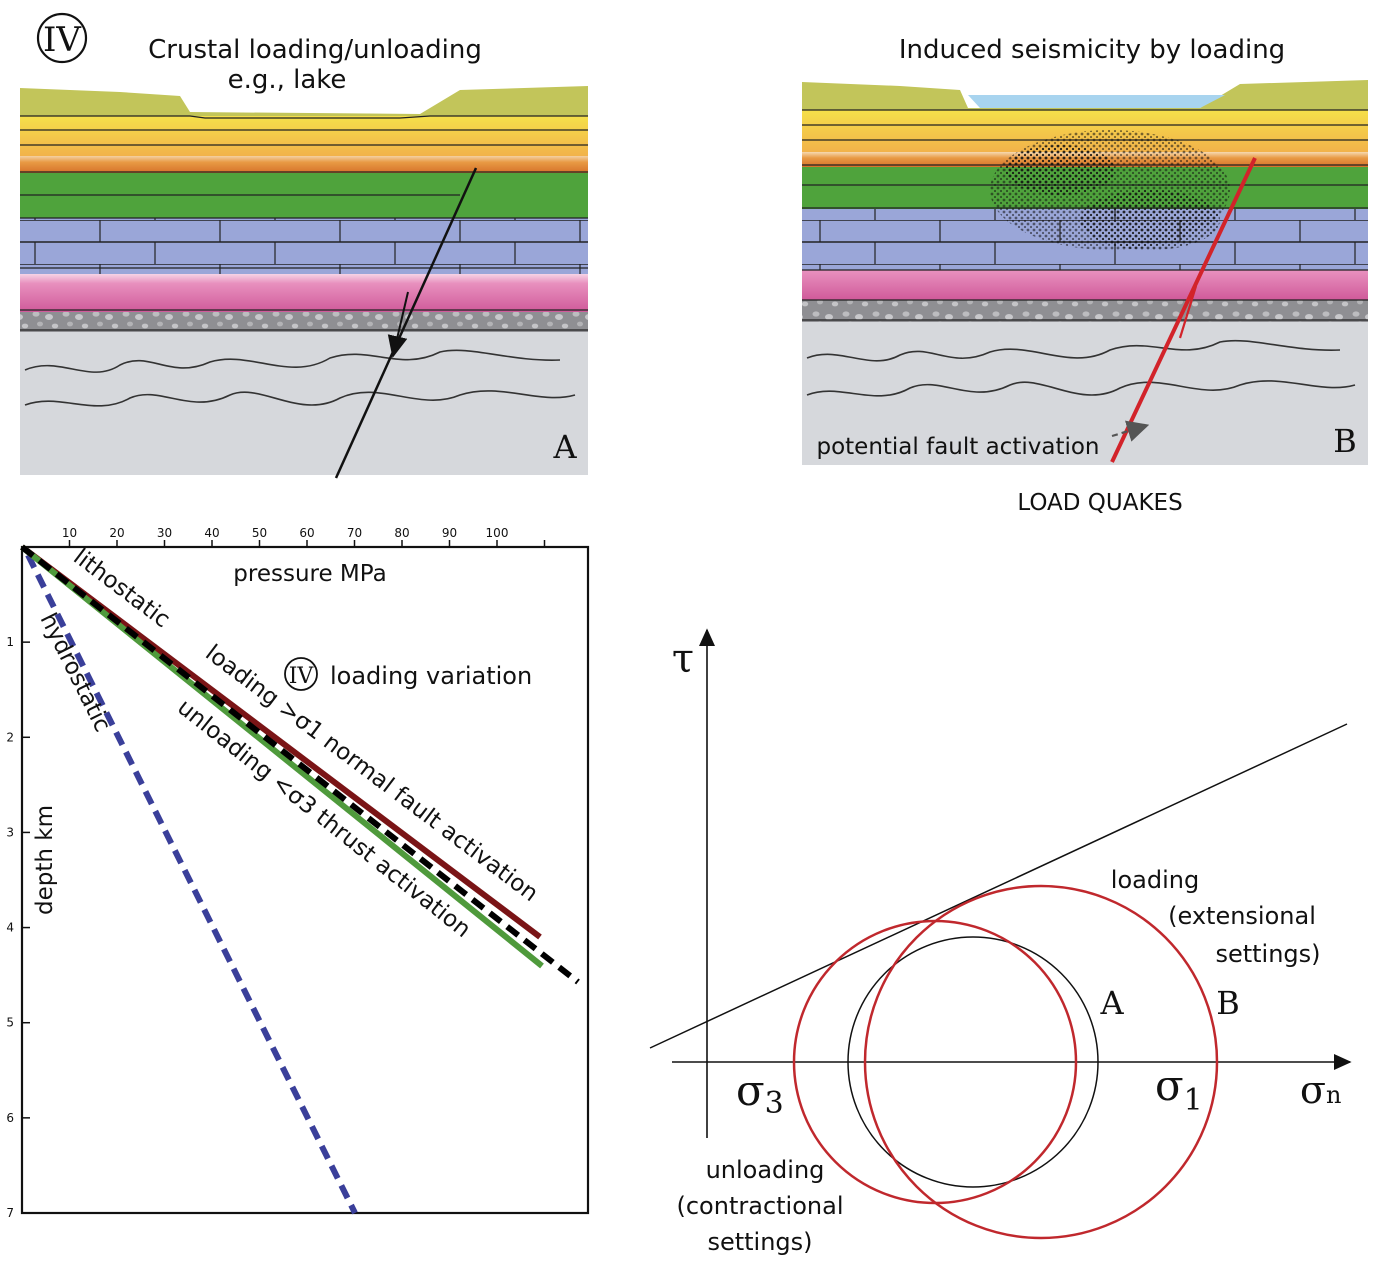 This screenshot has height=1263, width=1375. I want to click on sigma3-label: σ3, so click(760, 1093).